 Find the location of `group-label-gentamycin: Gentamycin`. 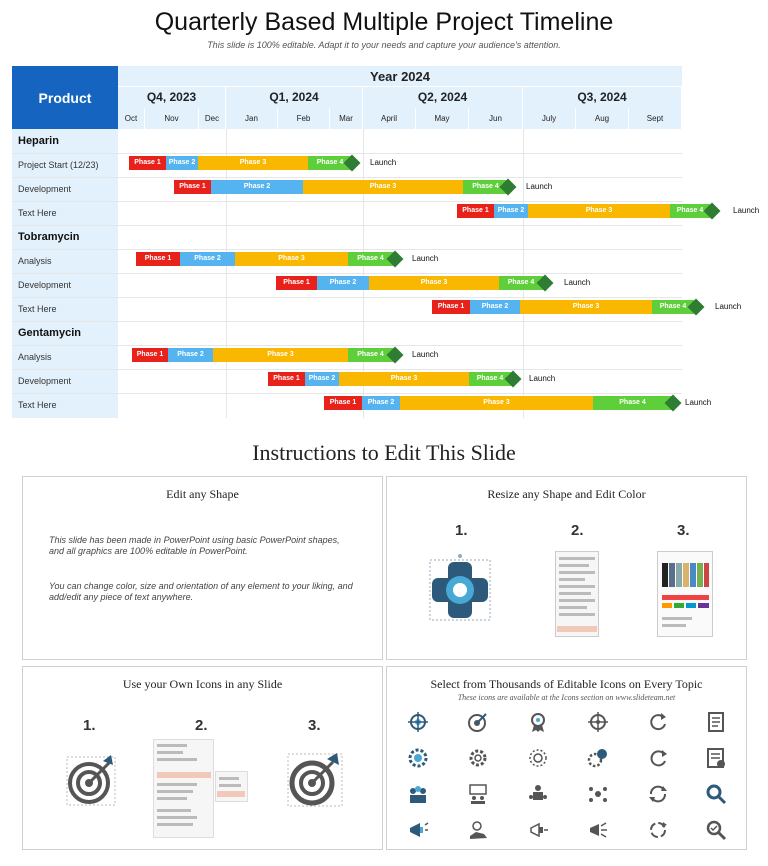

group-label-gentamycin: Gentamycin is located at coordinates (49, 333).